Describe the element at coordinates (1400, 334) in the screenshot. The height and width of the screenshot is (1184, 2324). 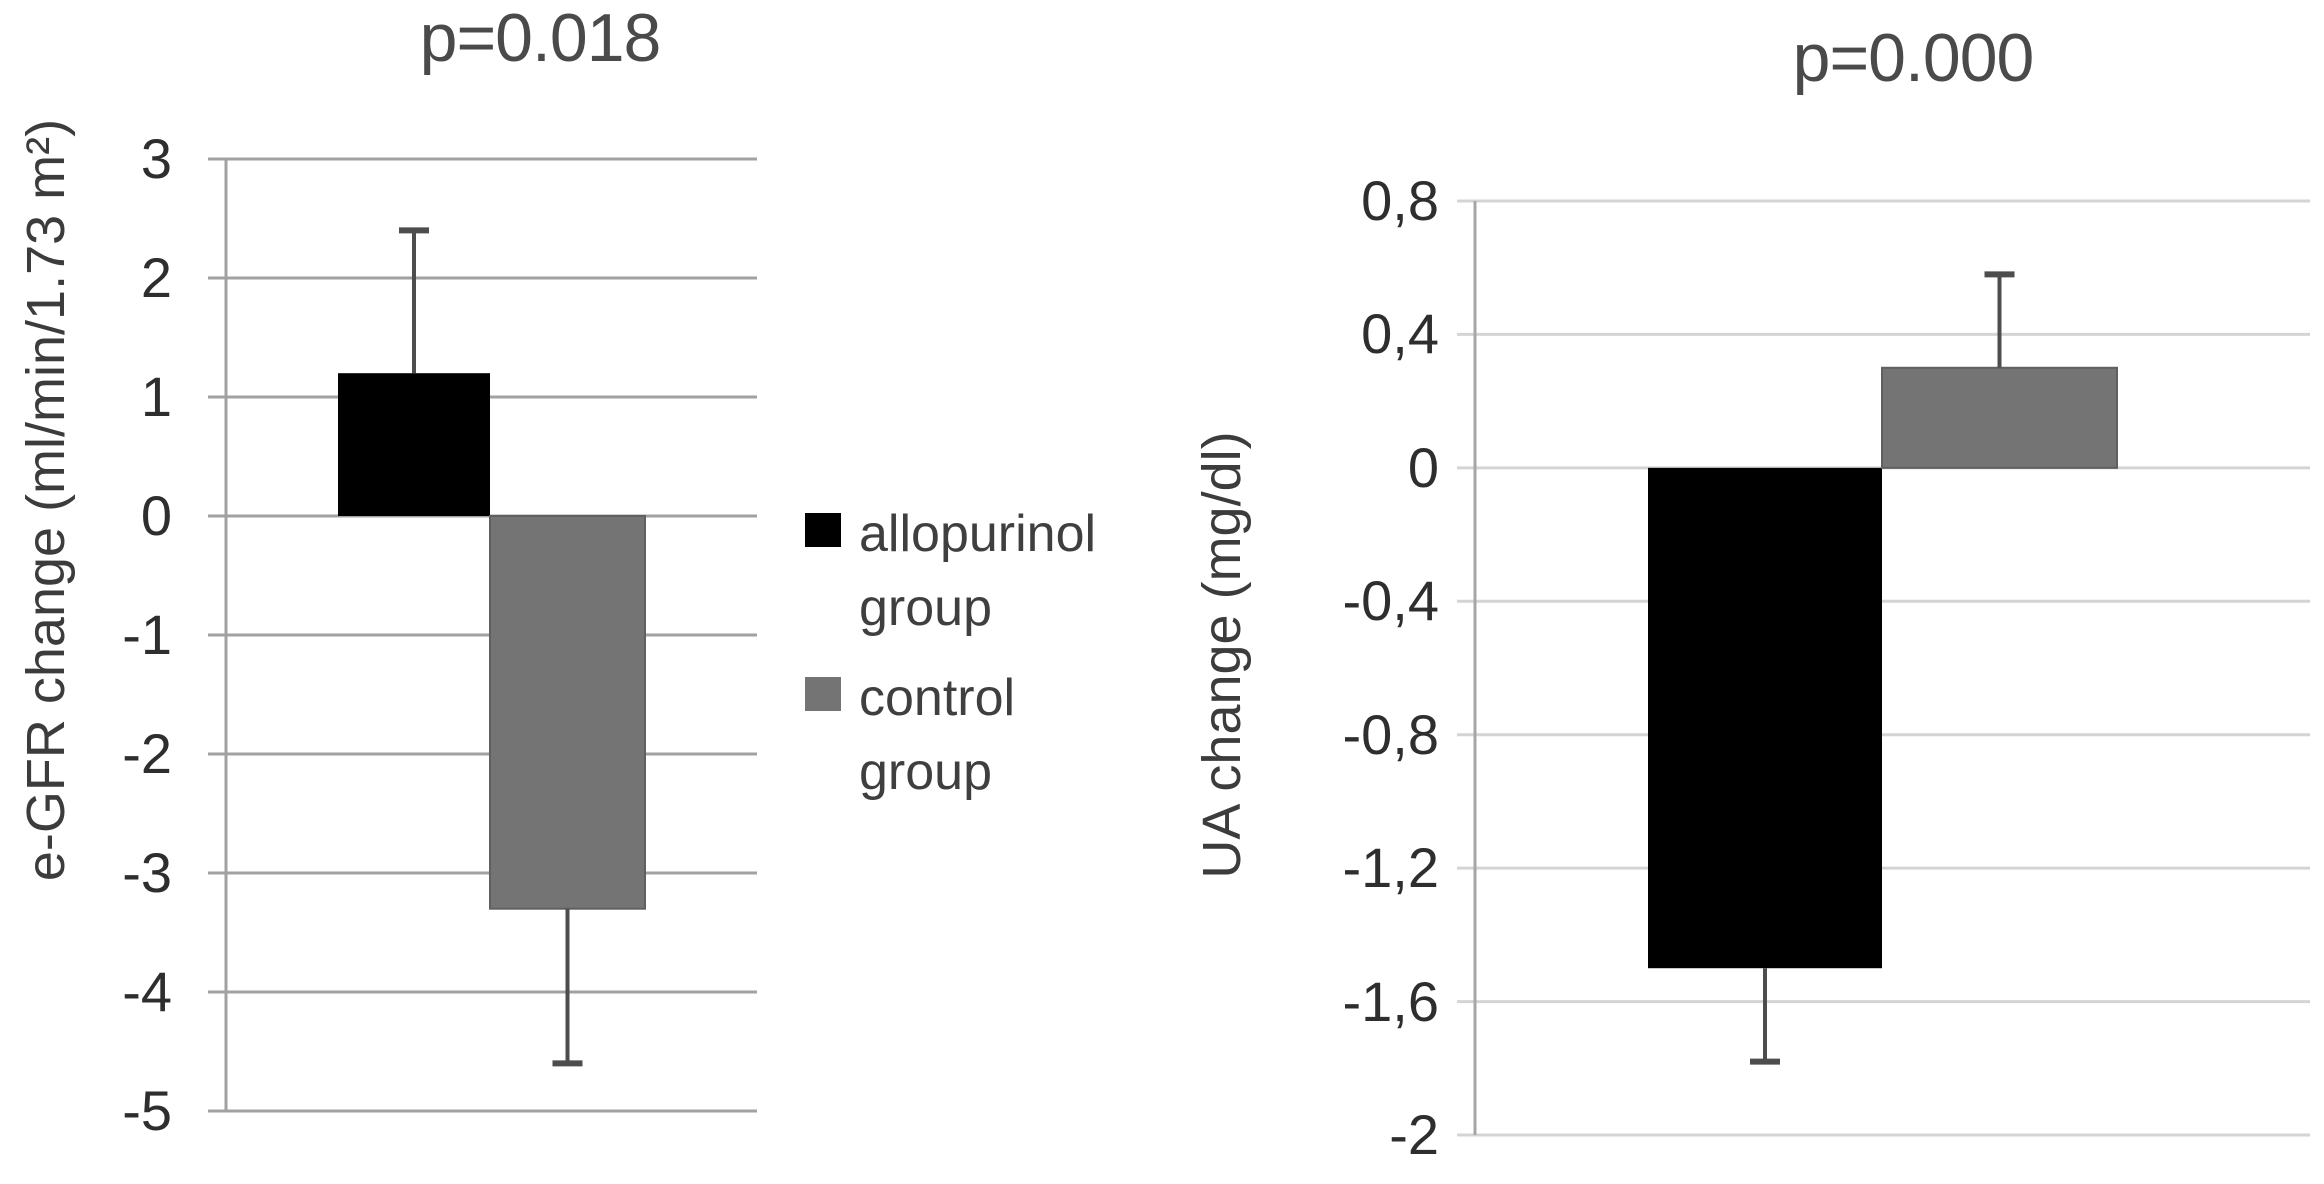
I see `y-tick-label: 0,4` at that location.